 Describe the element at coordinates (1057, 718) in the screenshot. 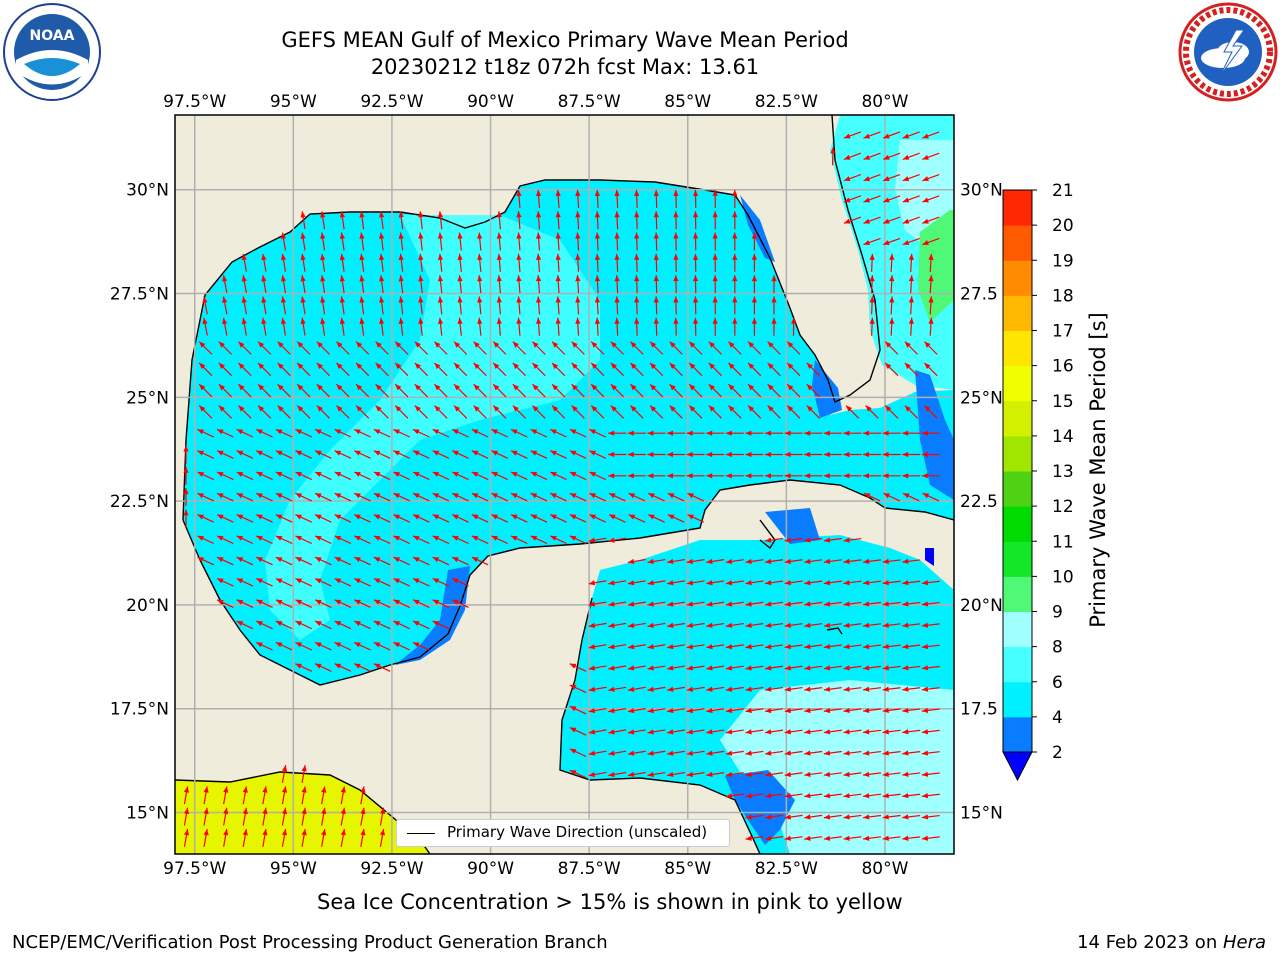

I see `colorbar-tick-label: 4` at that location.